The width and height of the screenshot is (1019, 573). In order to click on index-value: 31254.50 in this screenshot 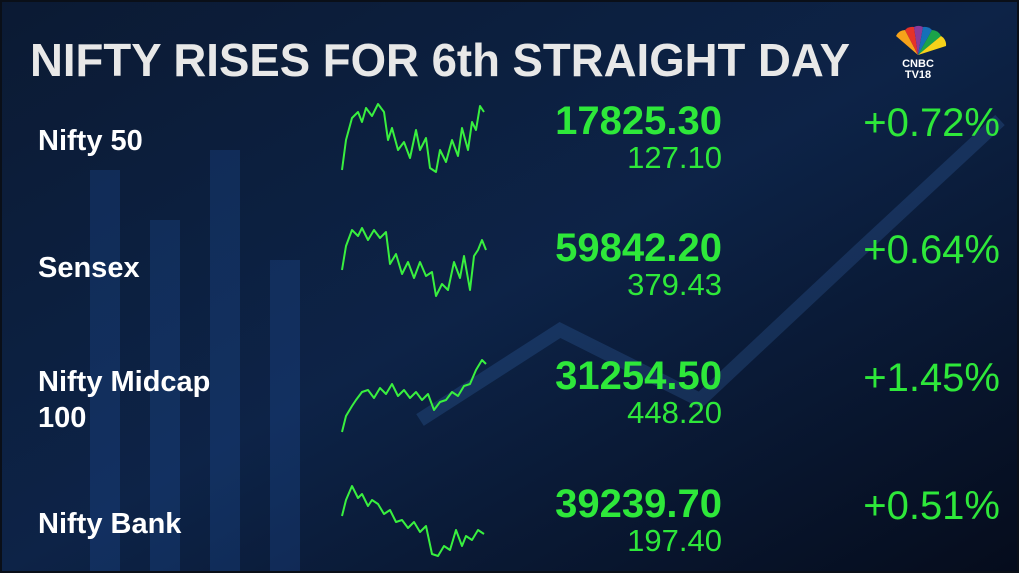, I will do `click(638, 376)`.